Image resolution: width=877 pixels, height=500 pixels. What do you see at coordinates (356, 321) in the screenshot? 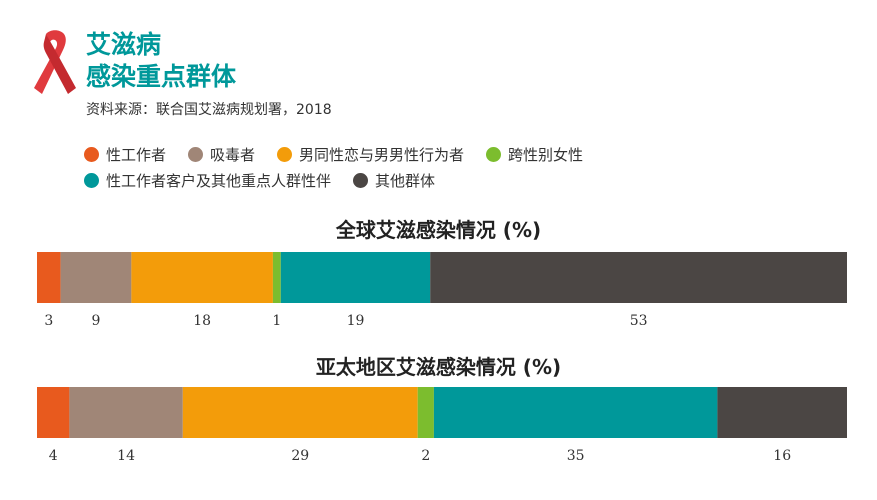
I see `bar-value-label: 19` at bounding box center [356, 321].